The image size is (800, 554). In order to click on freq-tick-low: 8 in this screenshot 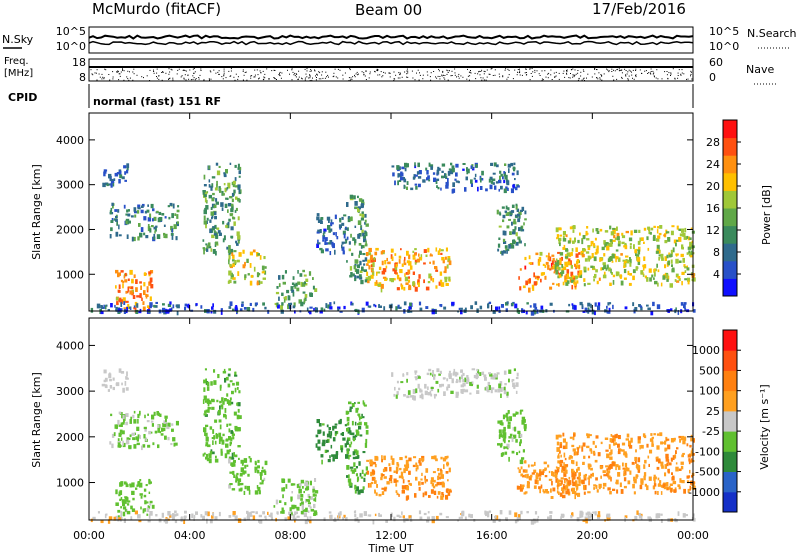, I will do `click(82, 77)`.